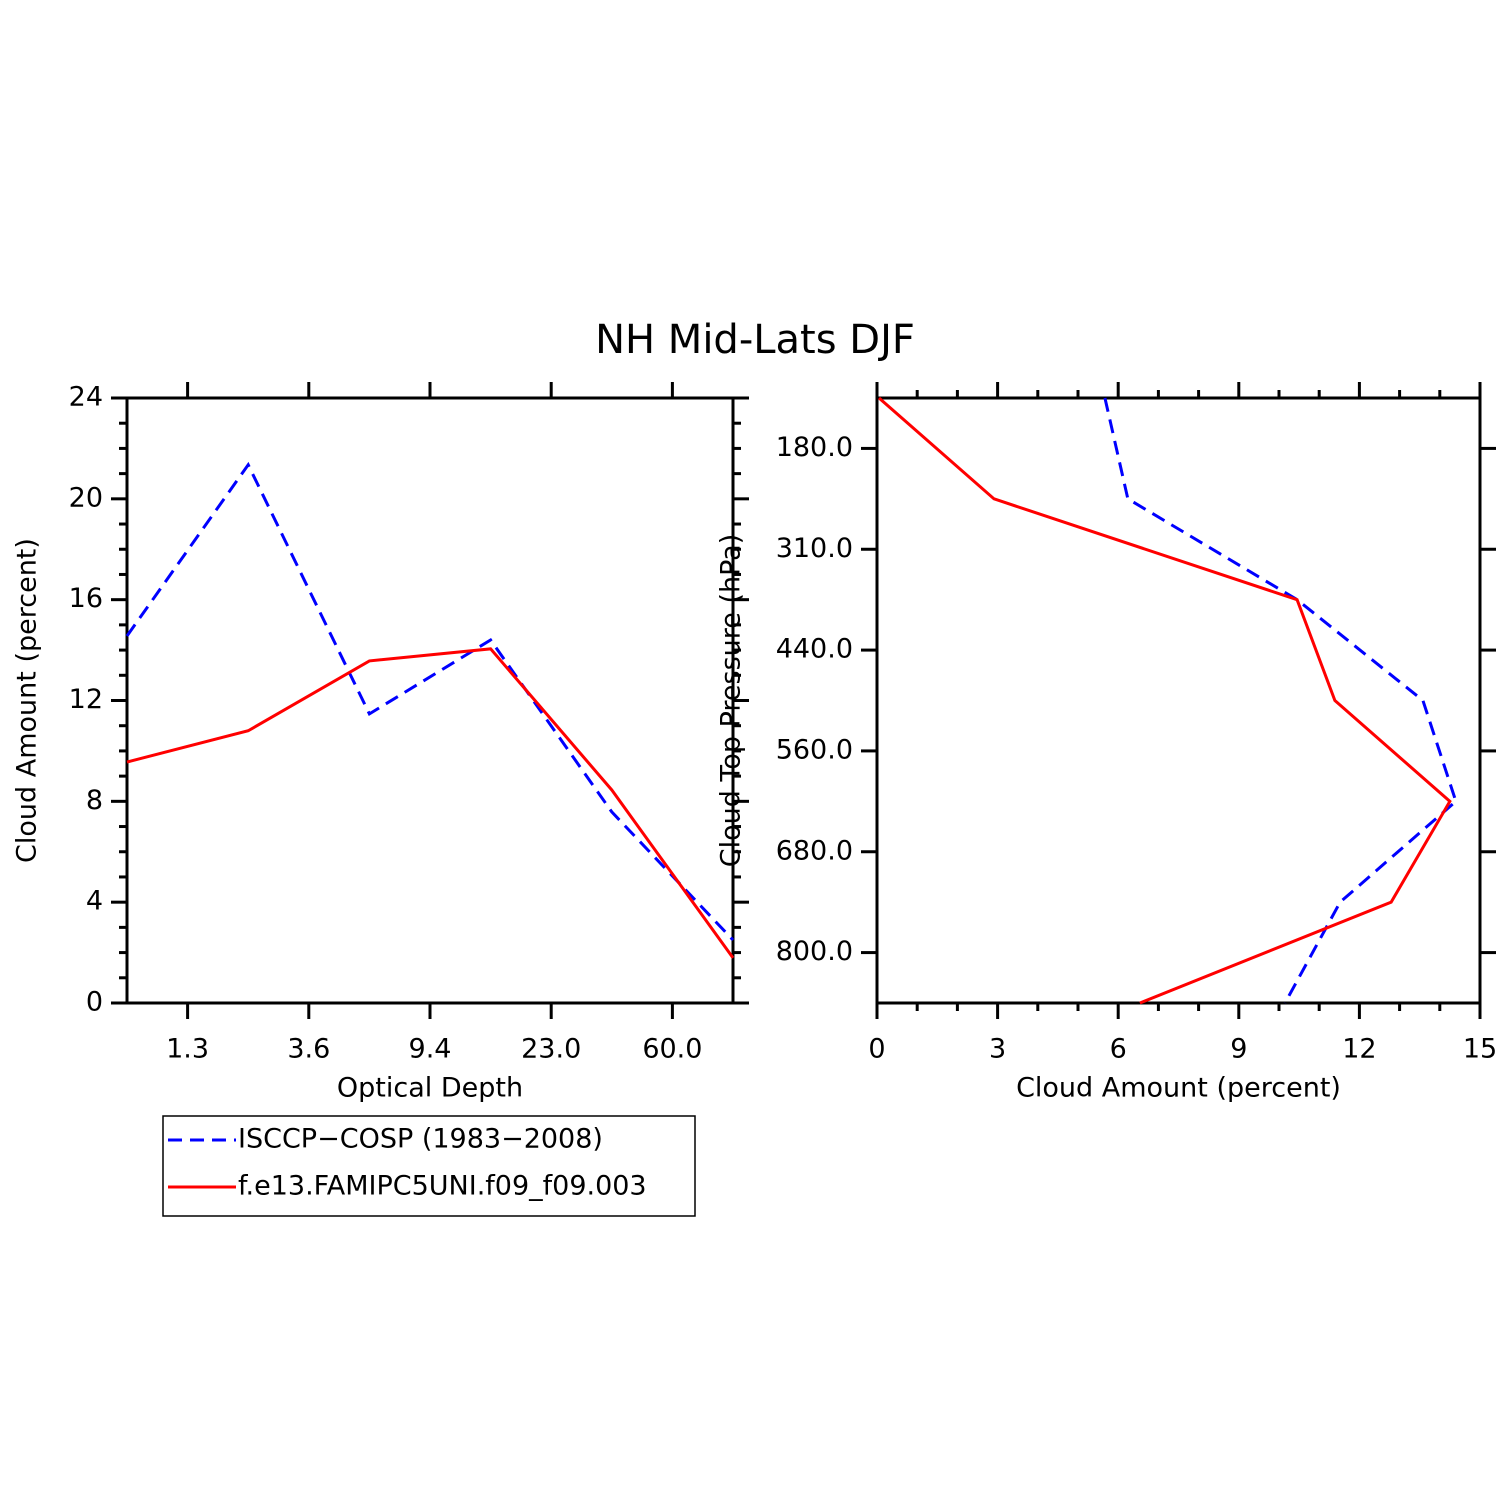  What do you see at coordinates (430, 1088) in the screenshot?
I see `x-axis-title: Optical Depth` at bounding box center [430, 1088].